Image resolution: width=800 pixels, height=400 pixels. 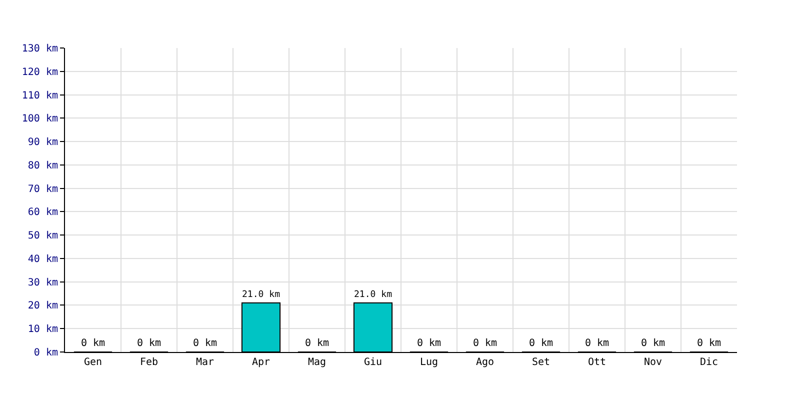 I want to click on x-tick-label: Apr, so click(x=261, y=362).